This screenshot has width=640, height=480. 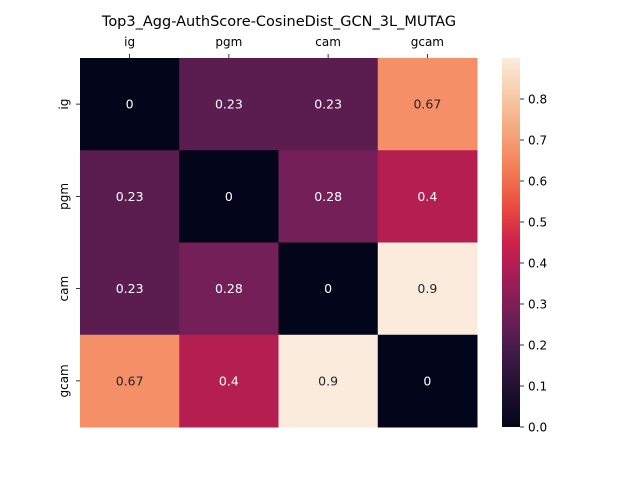 What do you see at coordinates (537, 140) in the screenshot?
I see `colorbar-tick-label: 0.7` at bounding box center [537, 140].